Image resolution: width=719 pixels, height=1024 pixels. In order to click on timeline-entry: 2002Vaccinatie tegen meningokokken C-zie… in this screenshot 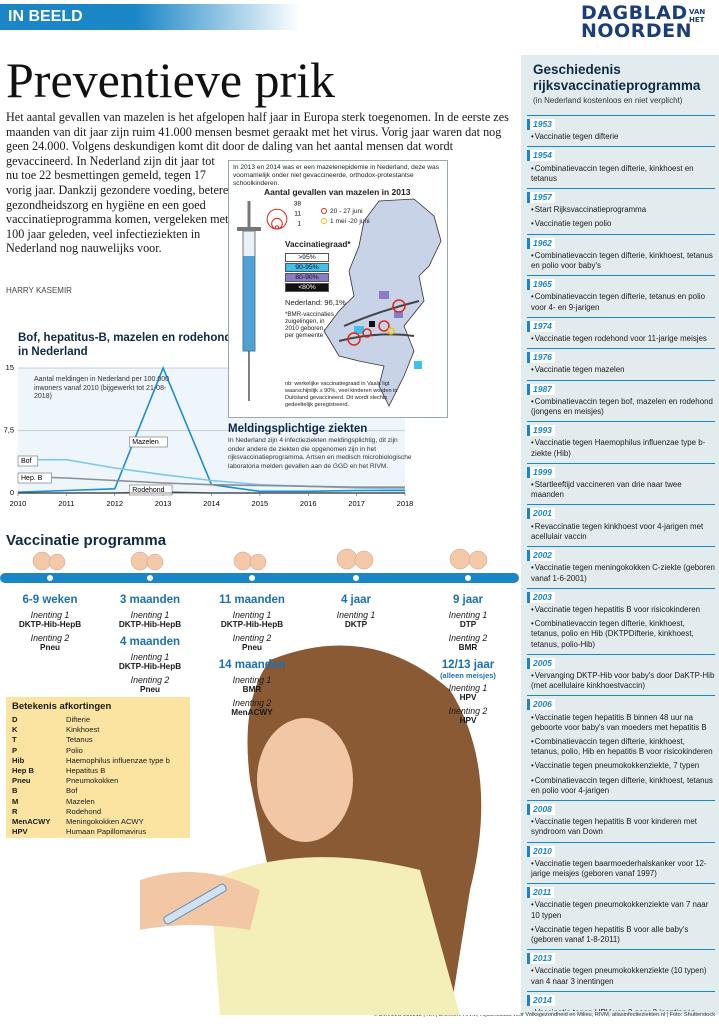, I will do `click(621, 565)`.